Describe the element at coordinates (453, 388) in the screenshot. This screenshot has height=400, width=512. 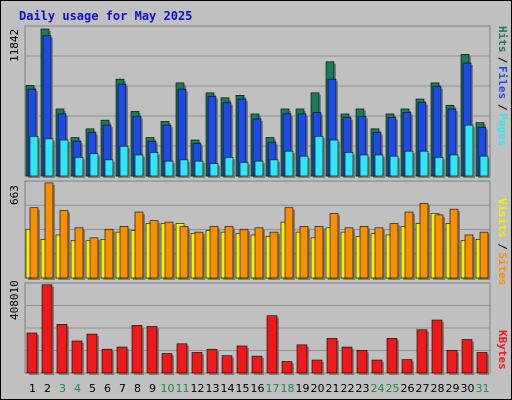
I see `day-tick-label: 29` at that location.